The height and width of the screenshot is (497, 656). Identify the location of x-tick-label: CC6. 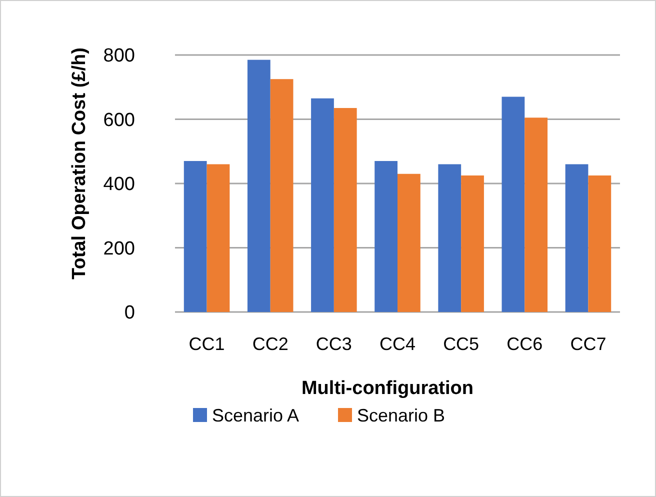
(524, 344).